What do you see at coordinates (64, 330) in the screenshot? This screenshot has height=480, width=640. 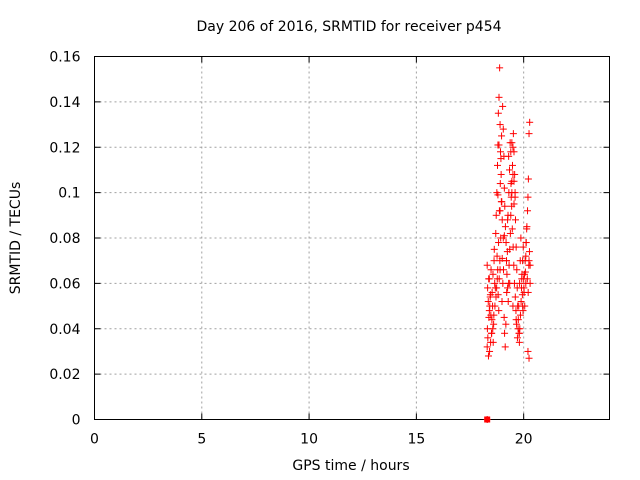 I see `y-tick-label: 0.04` at bounding box center [64, 330].